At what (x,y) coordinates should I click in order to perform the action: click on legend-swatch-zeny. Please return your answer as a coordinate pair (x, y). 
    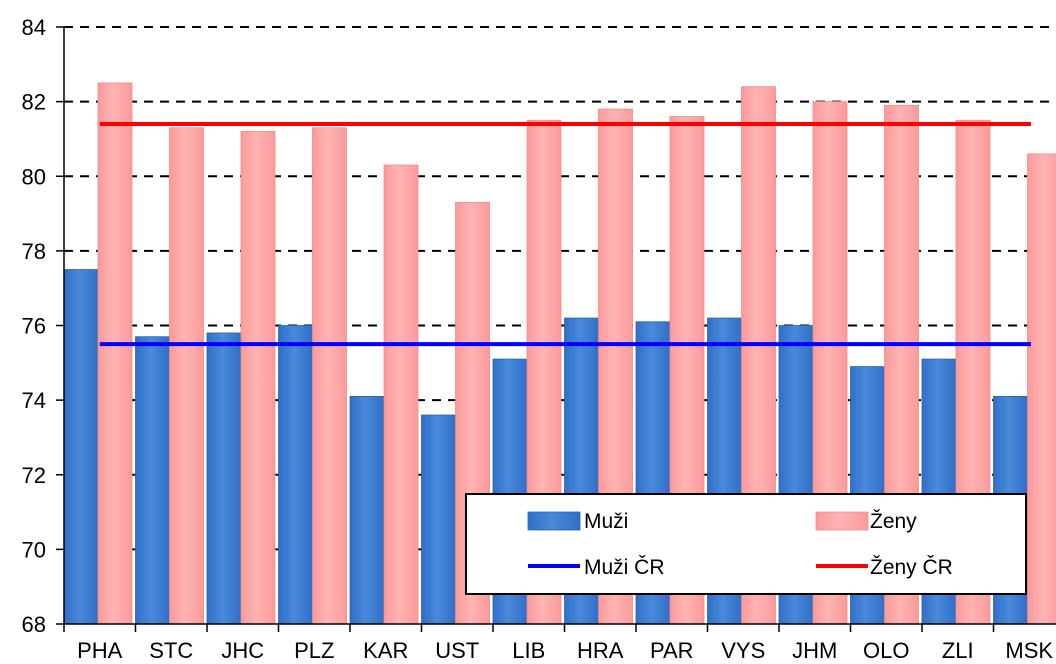
    Looking at the image, I should click on (842, 521).